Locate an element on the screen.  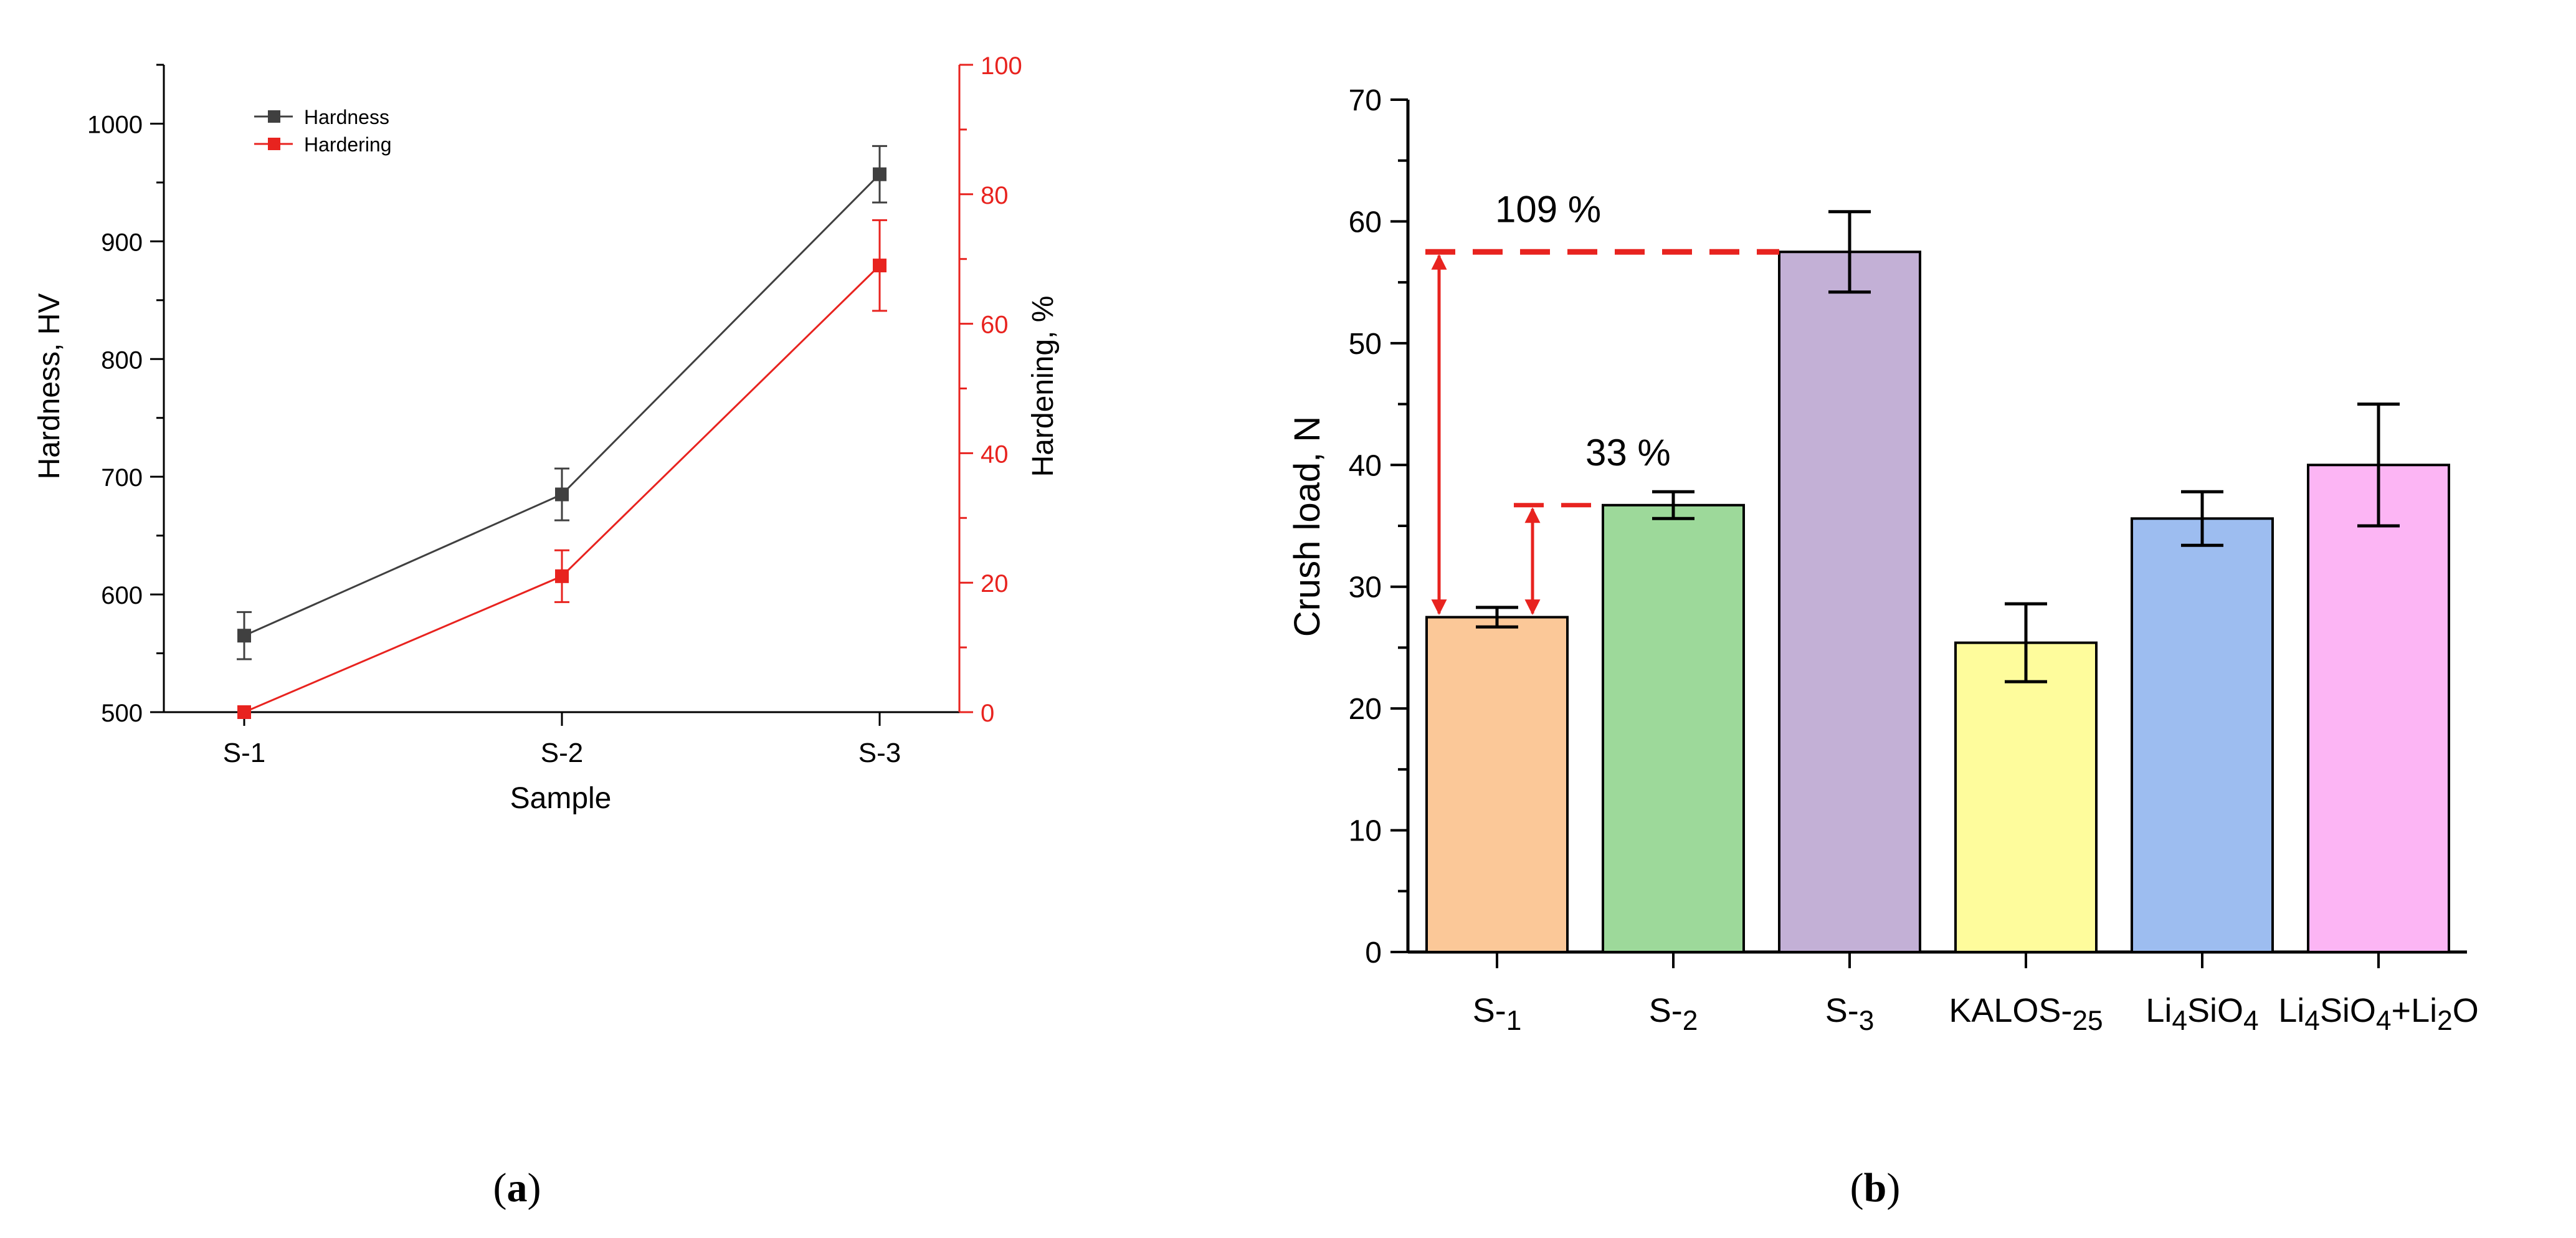
panel-a-right-tick-label: 60 is located at coordinates (995, 325).